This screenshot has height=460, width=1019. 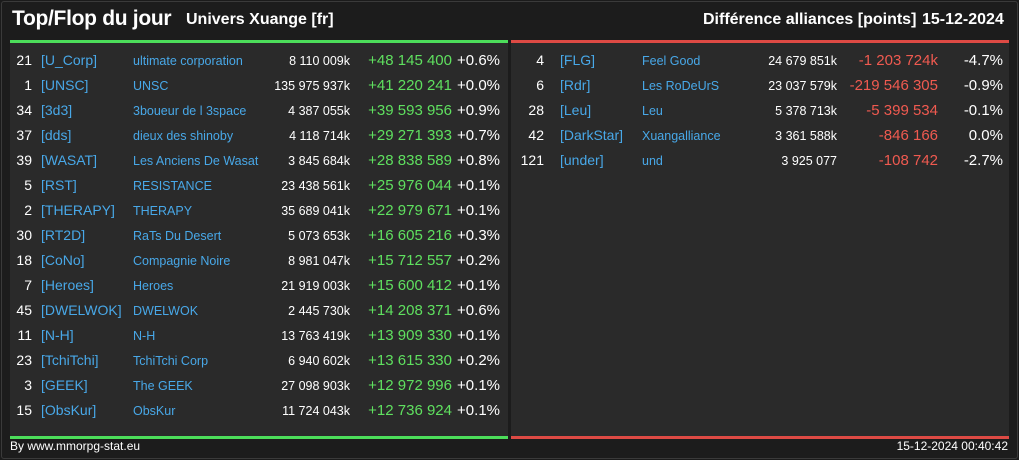 What do you see at coordinates (652, 161) in the screenshot?
I see `alliance-name-link: und` at bounding box center [652, 161].